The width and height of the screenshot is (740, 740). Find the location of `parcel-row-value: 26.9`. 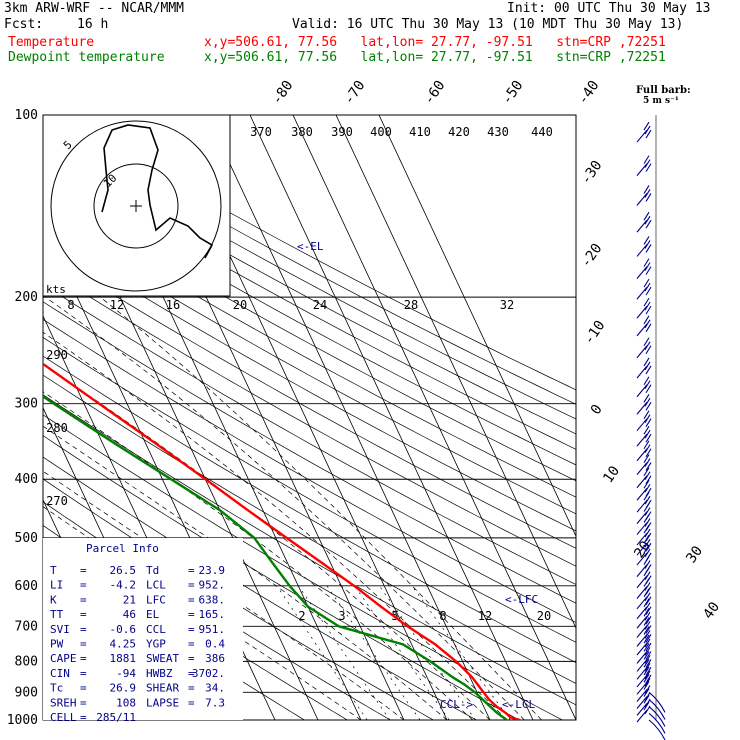

parcel-row-value: 26.9 is located at coordinates (123, 688).